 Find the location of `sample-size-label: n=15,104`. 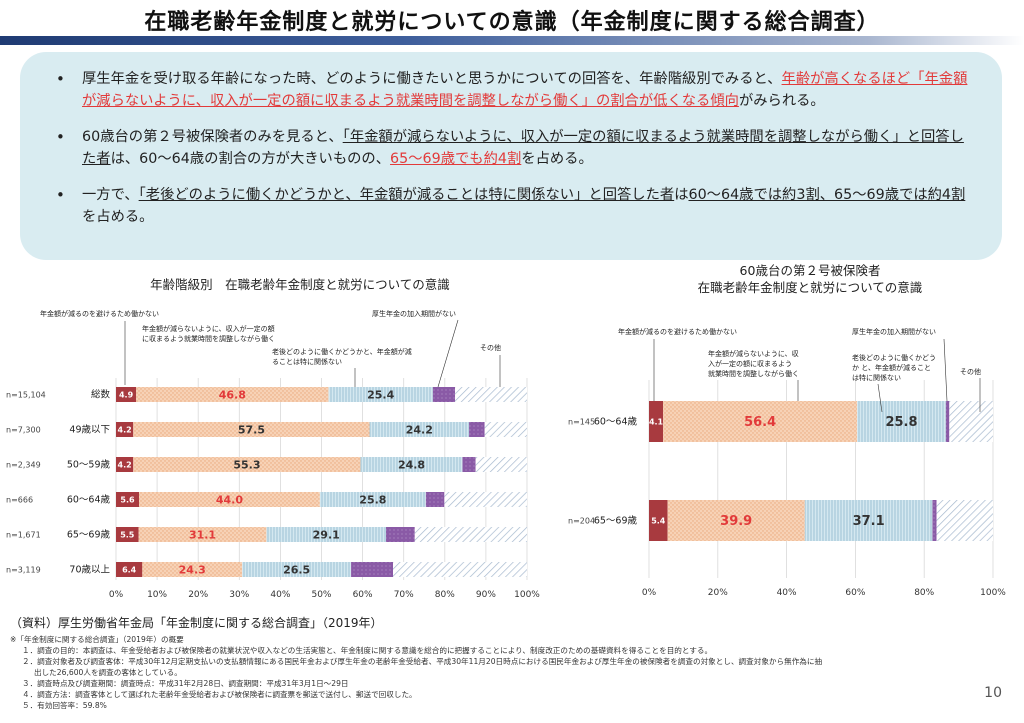

sample-size-label: n=15,104 is located at coordinates (26, 395).